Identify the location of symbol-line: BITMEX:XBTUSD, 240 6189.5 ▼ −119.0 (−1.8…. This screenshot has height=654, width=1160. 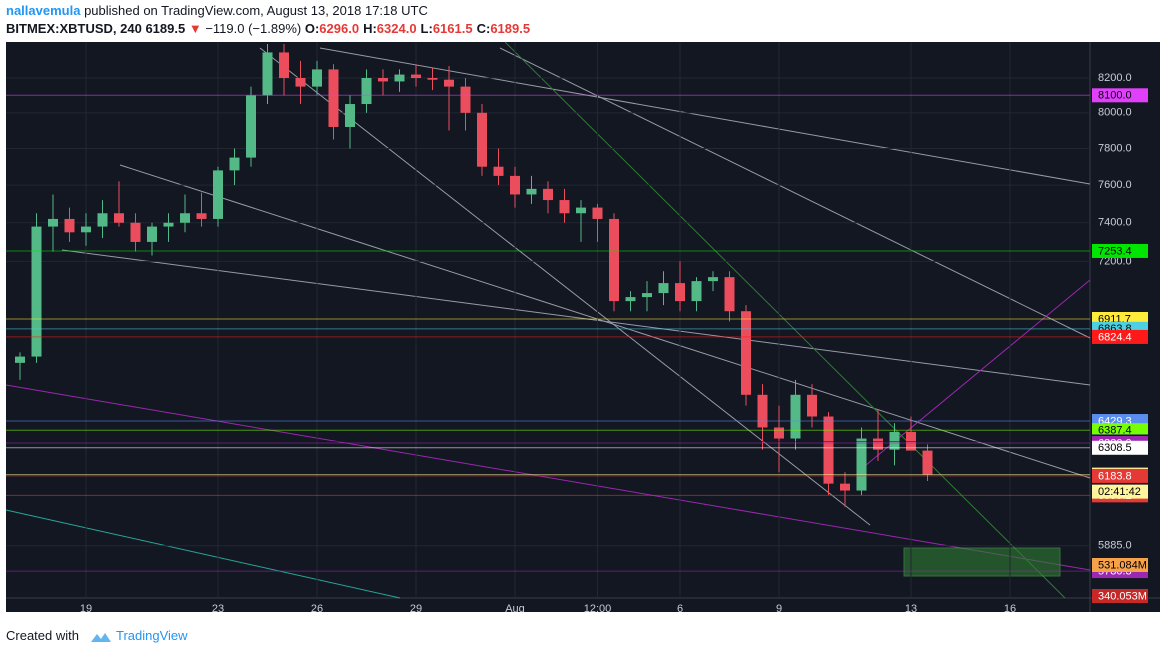
(270, 28).